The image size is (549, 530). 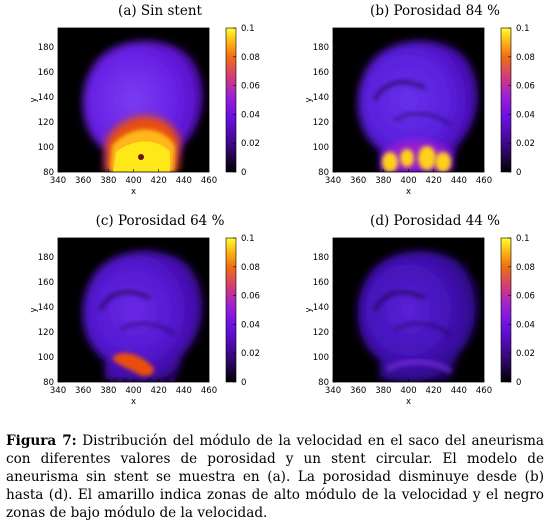 What do you see at coordinates (435, 221) in the screenshot?
I see `panel-title: (d) Porosidad 44 %` at bounding box center [435, 221].